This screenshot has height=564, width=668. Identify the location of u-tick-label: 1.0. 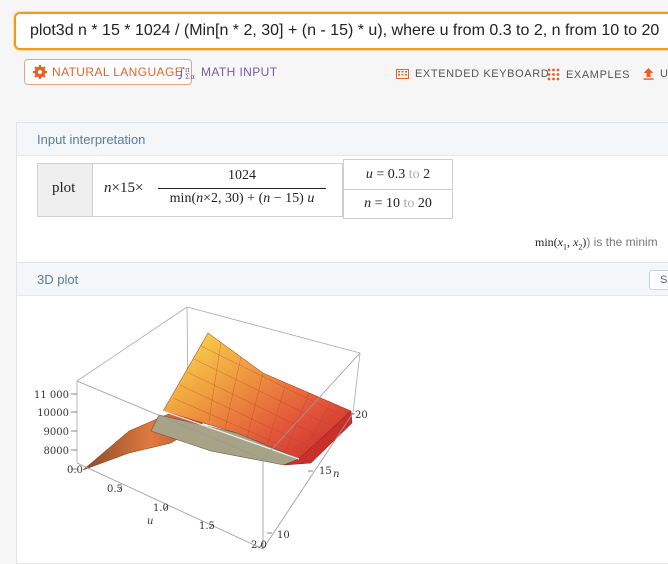
(161, 508).